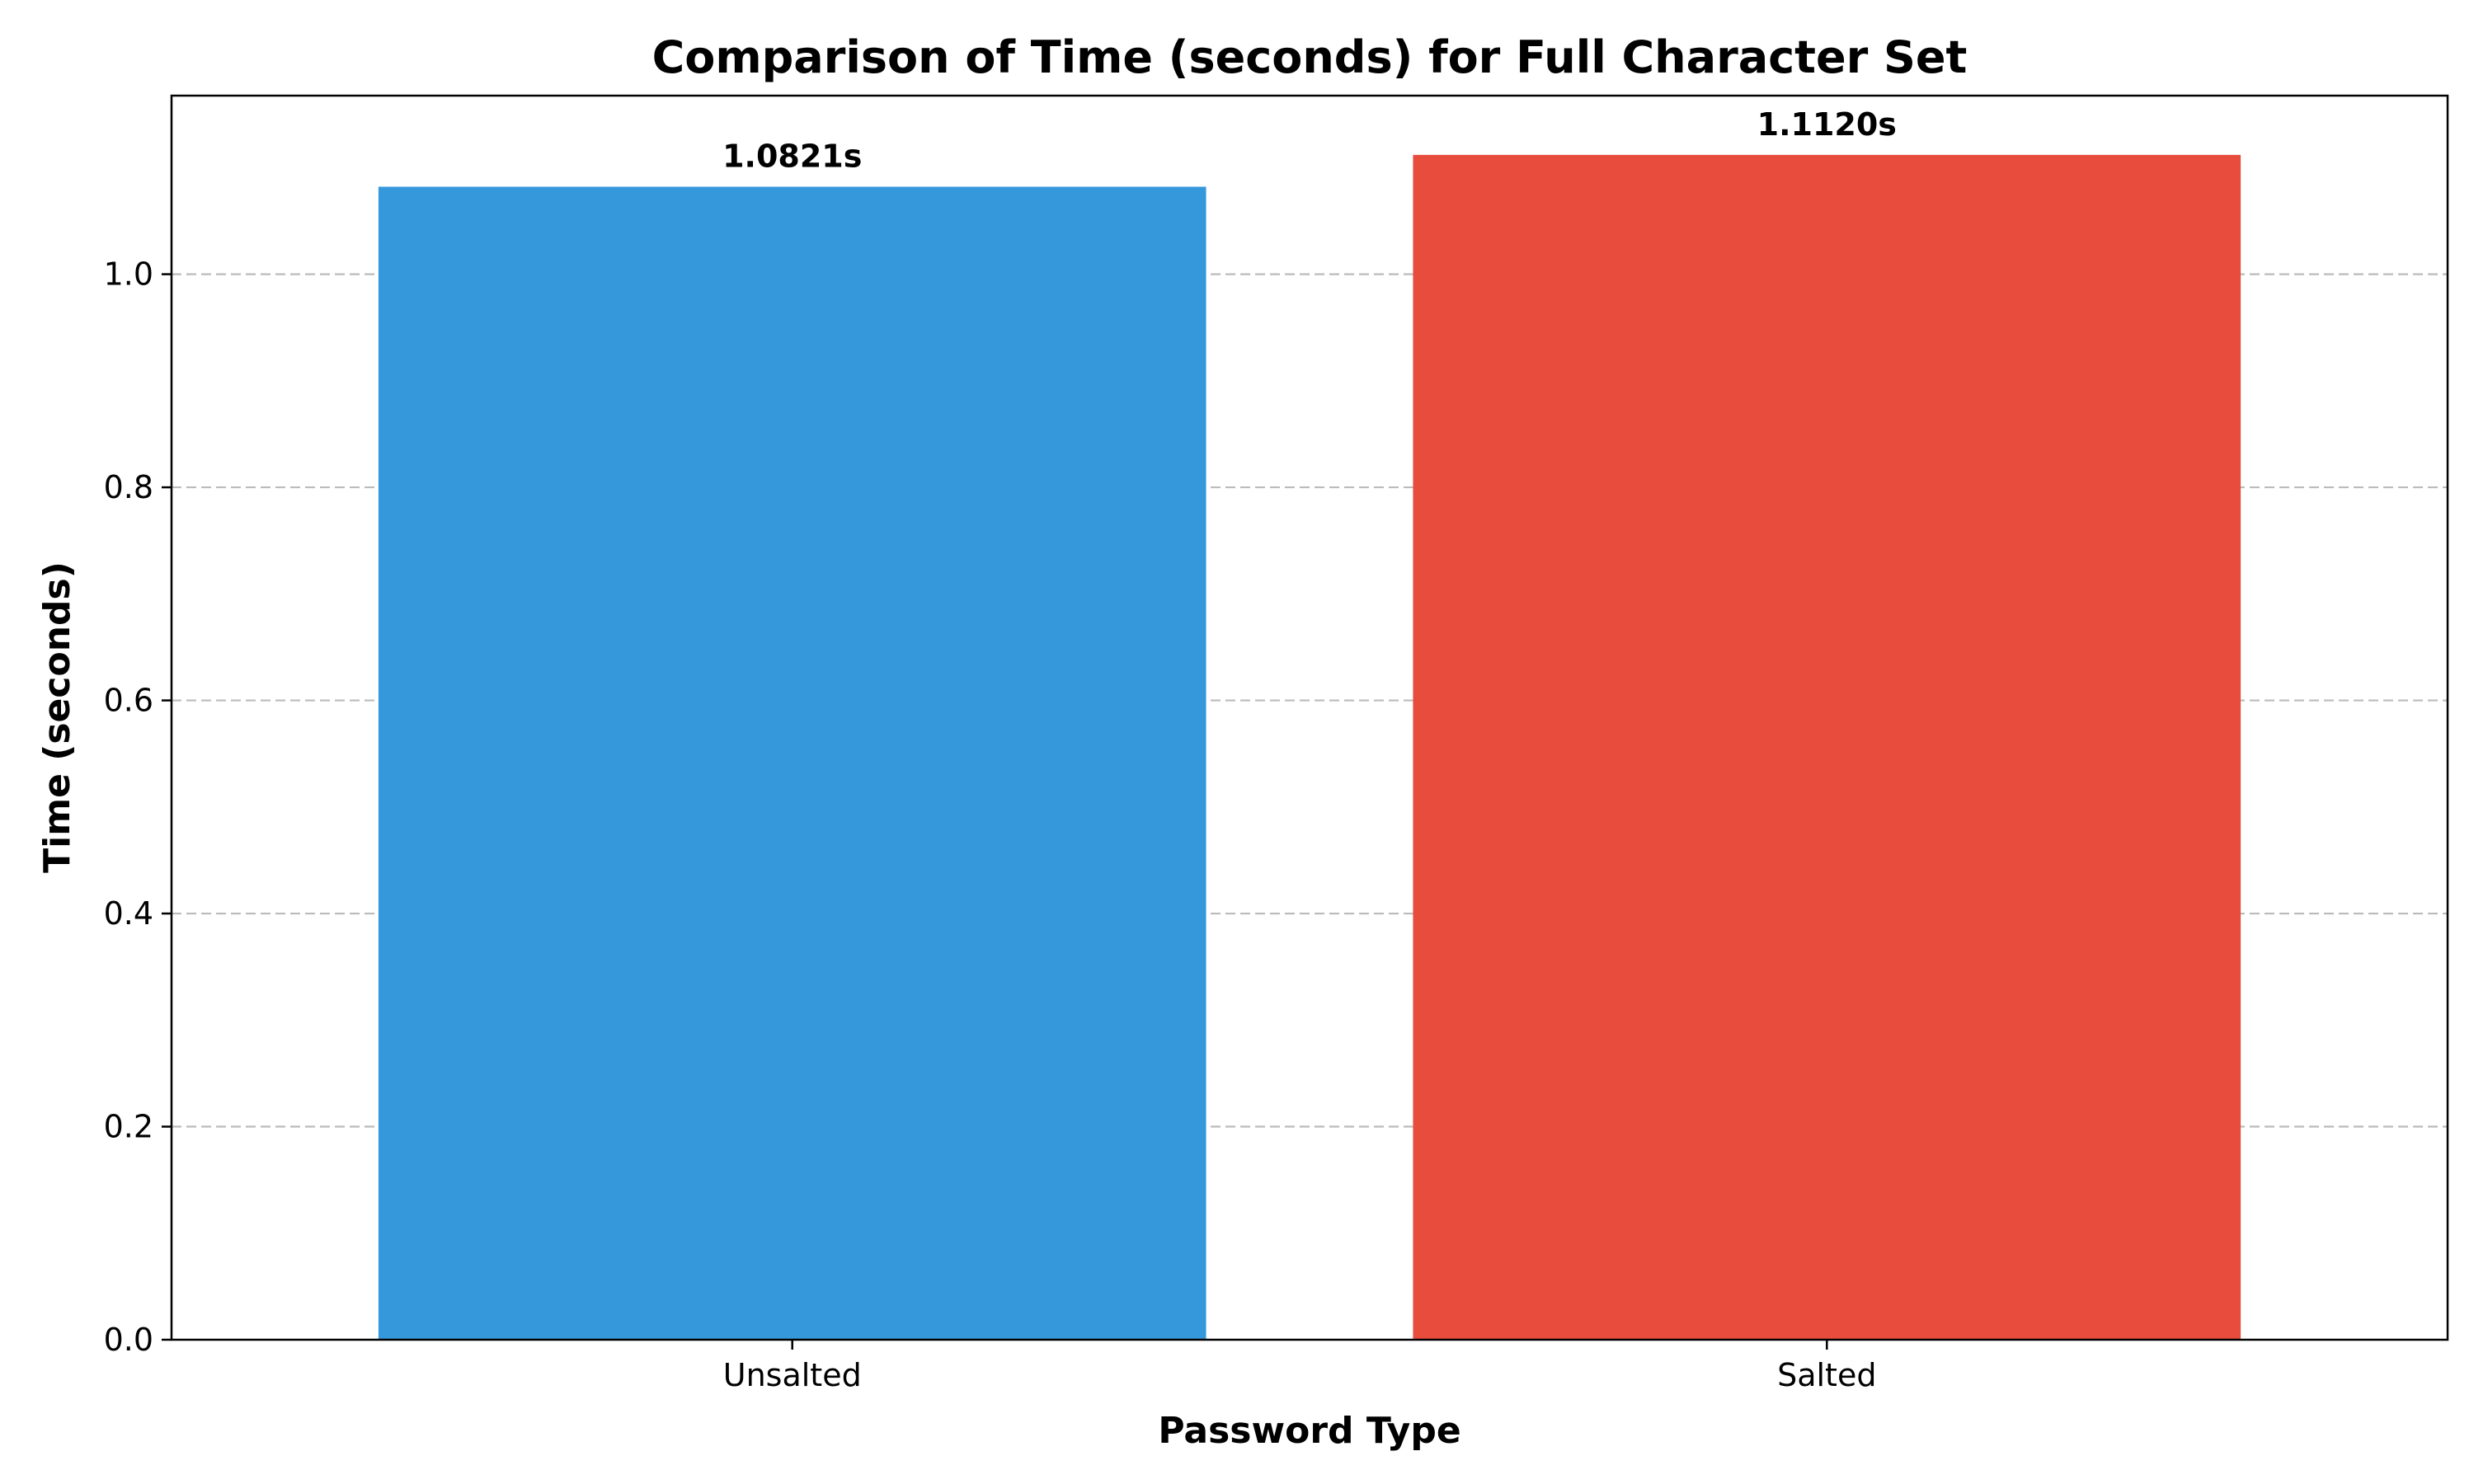  I want to click on x-axis: Unsalted Salted, so click(1299, 1366).